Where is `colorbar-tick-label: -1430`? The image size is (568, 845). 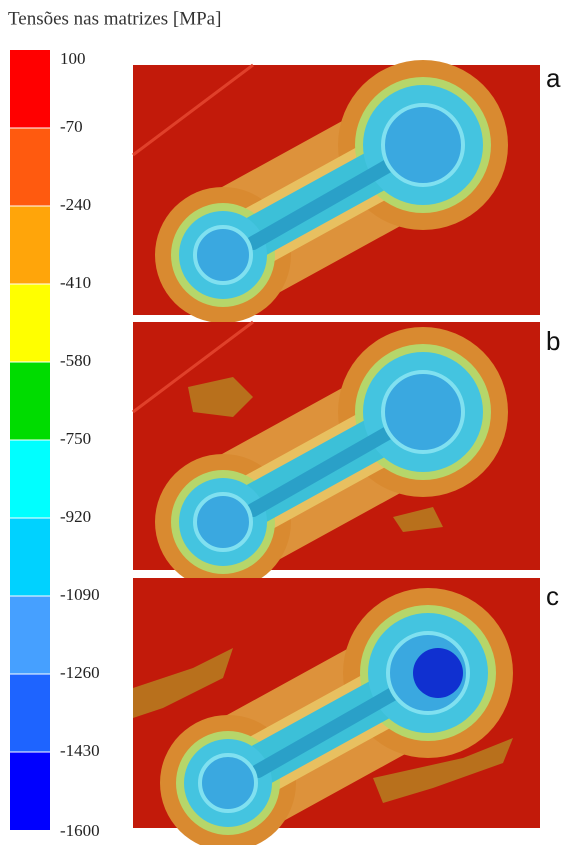
colorbar-tick-label: -1430 is located at coordinates (80, 750).